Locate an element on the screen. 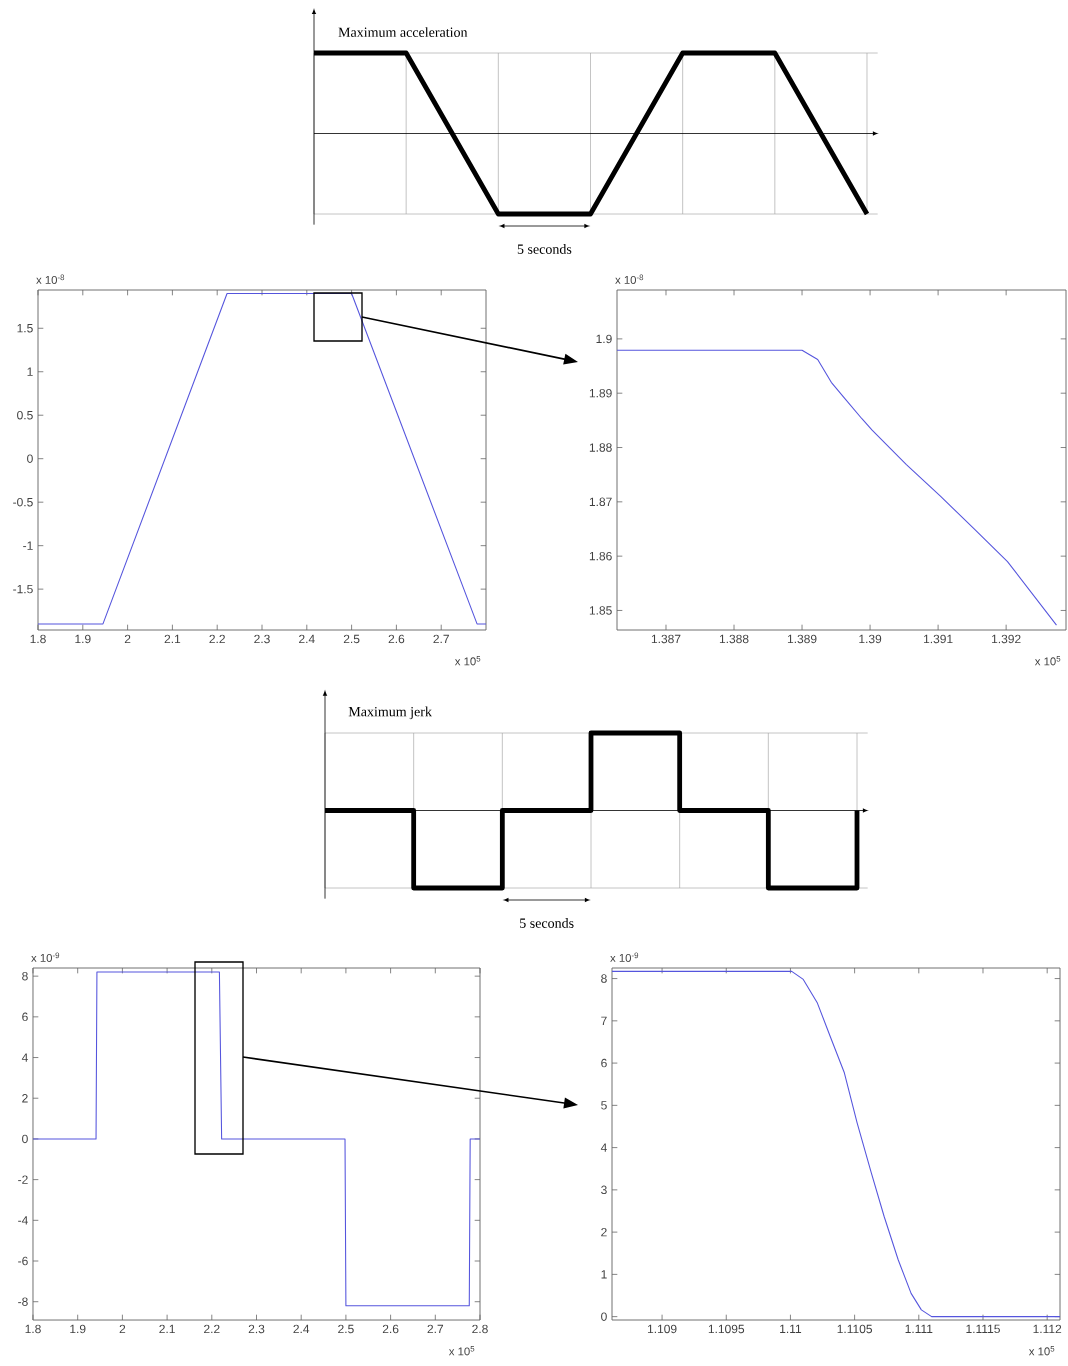 The height and width of the screenshot is (1366, 1068). y-tick-label: 5 is located at coordinates (604, 1105).